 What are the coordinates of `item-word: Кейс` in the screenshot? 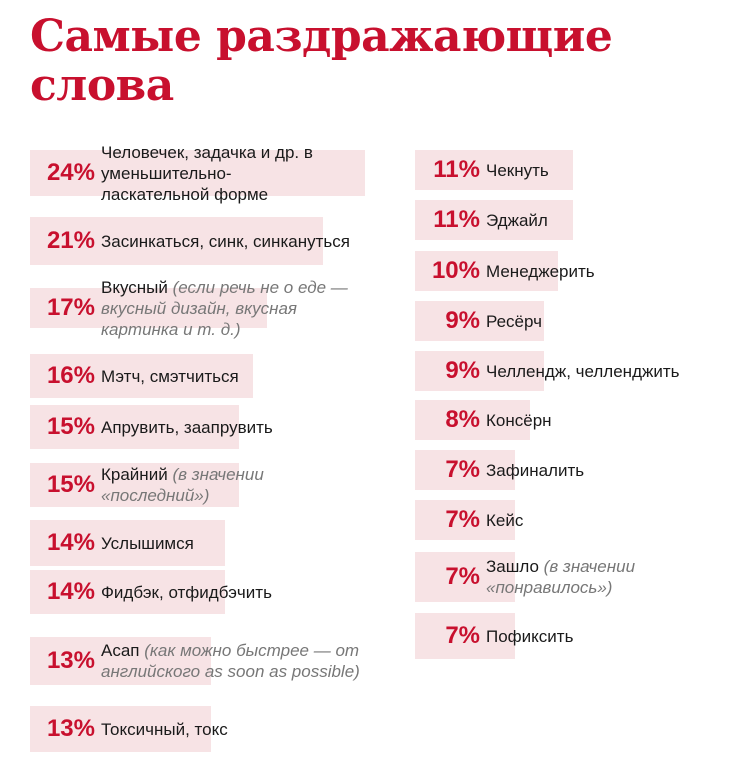 It's located at (505, 520).